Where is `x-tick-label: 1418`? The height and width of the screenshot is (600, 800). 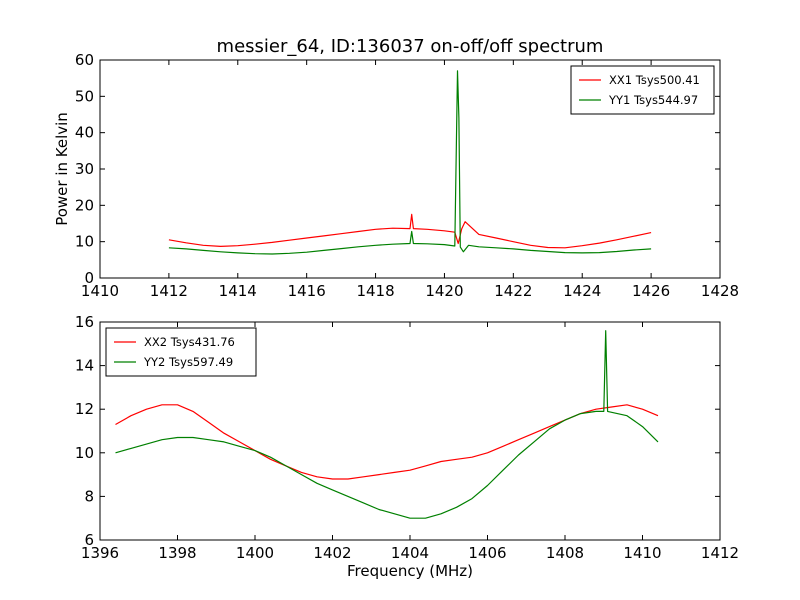 x-tick-label: 1418 is located at coordinates (375, 291).